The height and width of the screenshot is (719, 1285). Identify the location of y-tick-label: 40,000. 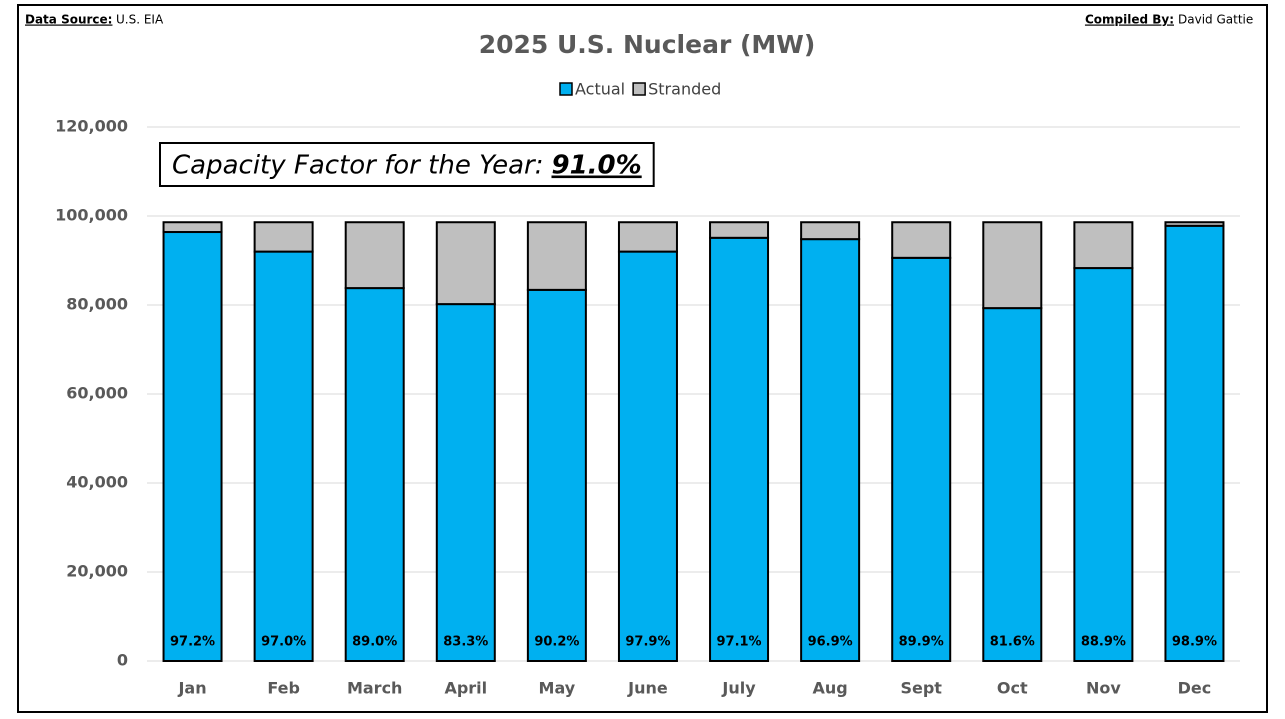
(97, 482).